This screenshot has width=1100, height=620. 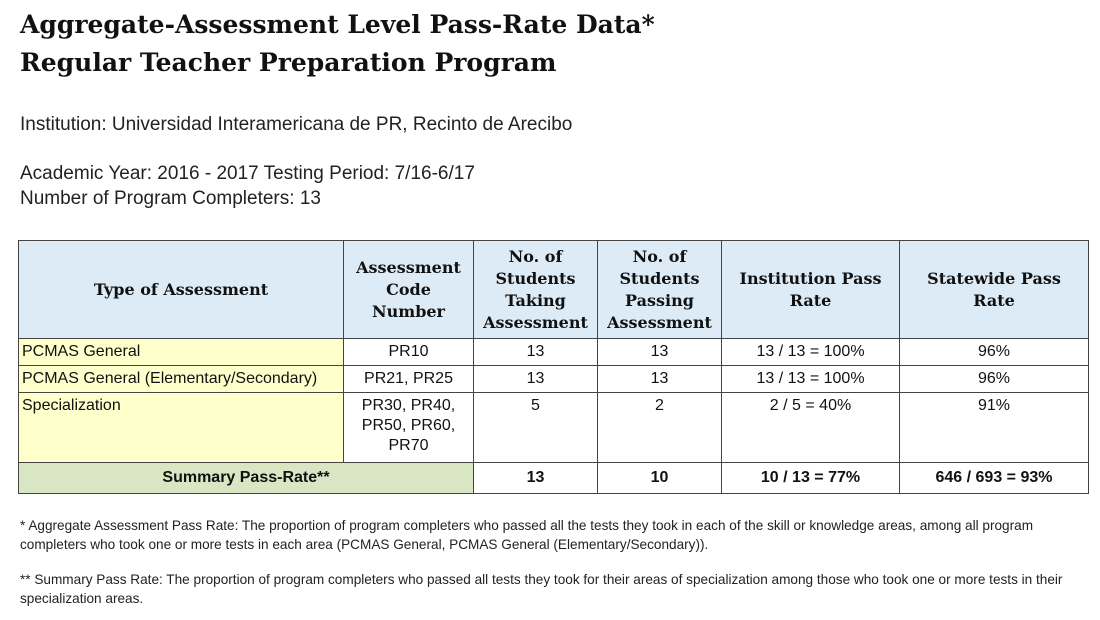 I want to click on cell-code: PR21, PR25, so click(x=408, y=379).